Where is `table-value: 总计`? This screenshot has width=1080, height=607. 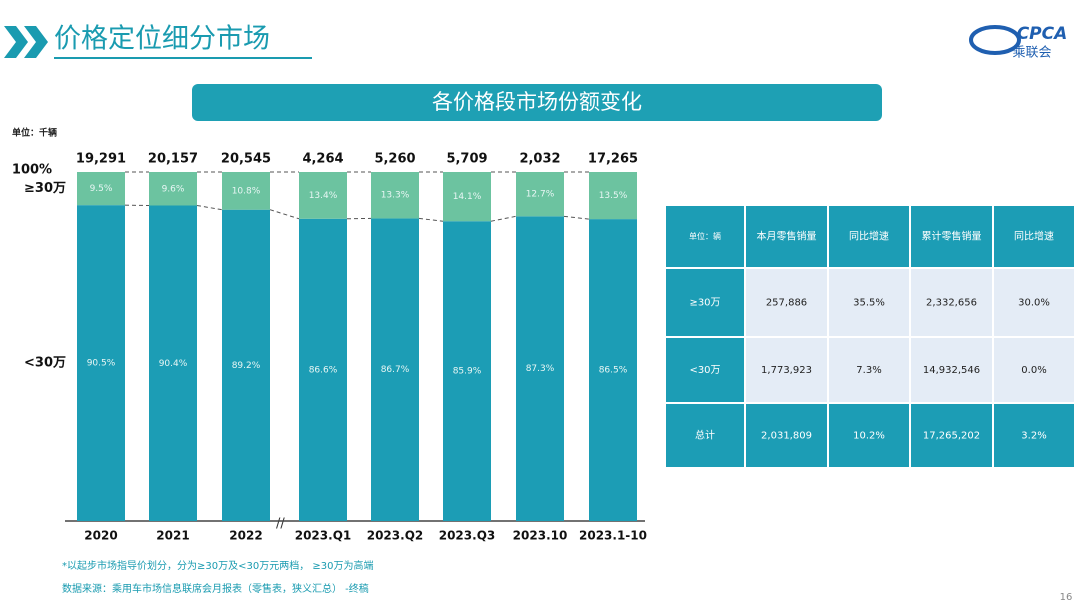
table-value: 总计 is located at coordinates (705, 435).